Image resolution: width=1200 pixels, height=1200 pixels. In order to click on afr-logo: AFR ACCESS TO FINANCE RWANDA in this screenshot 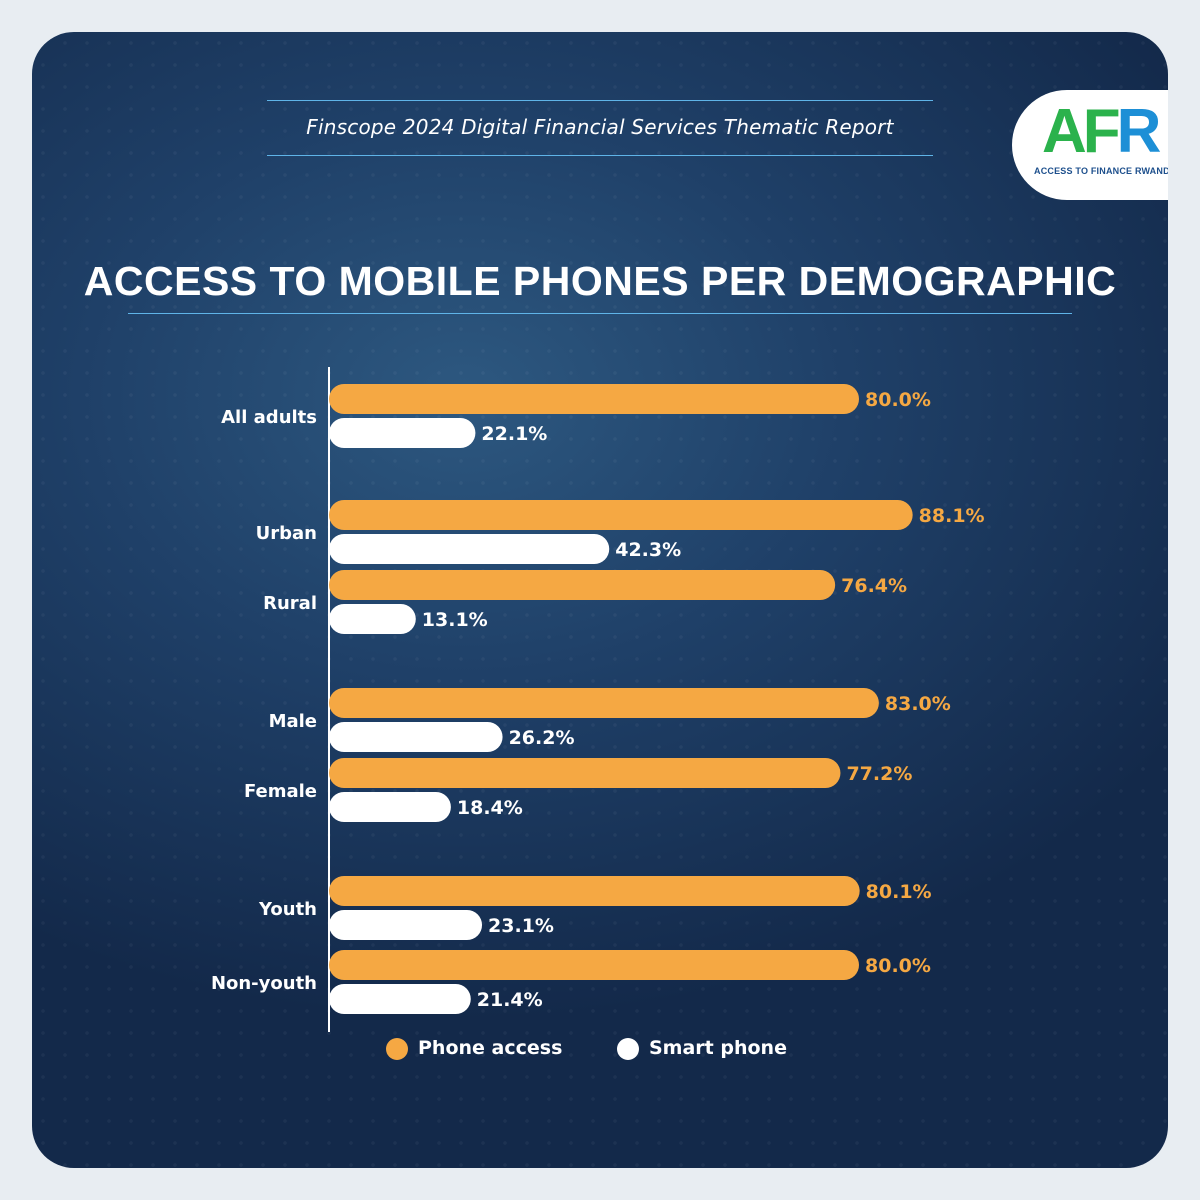, I will do `click(1090, 145)`.